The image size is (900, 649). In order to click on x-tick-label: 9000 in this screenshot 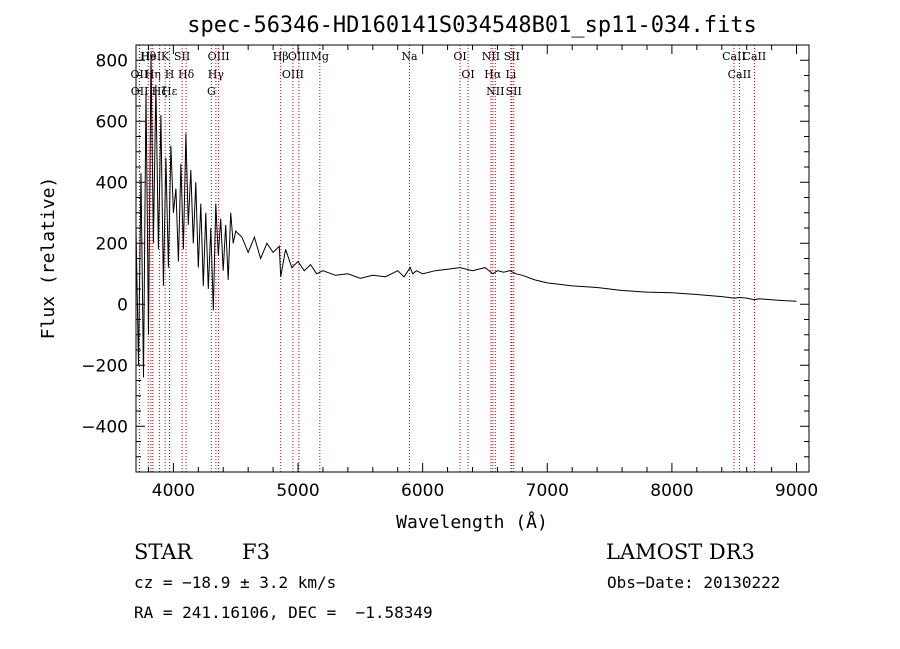, I will do `click(796, 491)`.